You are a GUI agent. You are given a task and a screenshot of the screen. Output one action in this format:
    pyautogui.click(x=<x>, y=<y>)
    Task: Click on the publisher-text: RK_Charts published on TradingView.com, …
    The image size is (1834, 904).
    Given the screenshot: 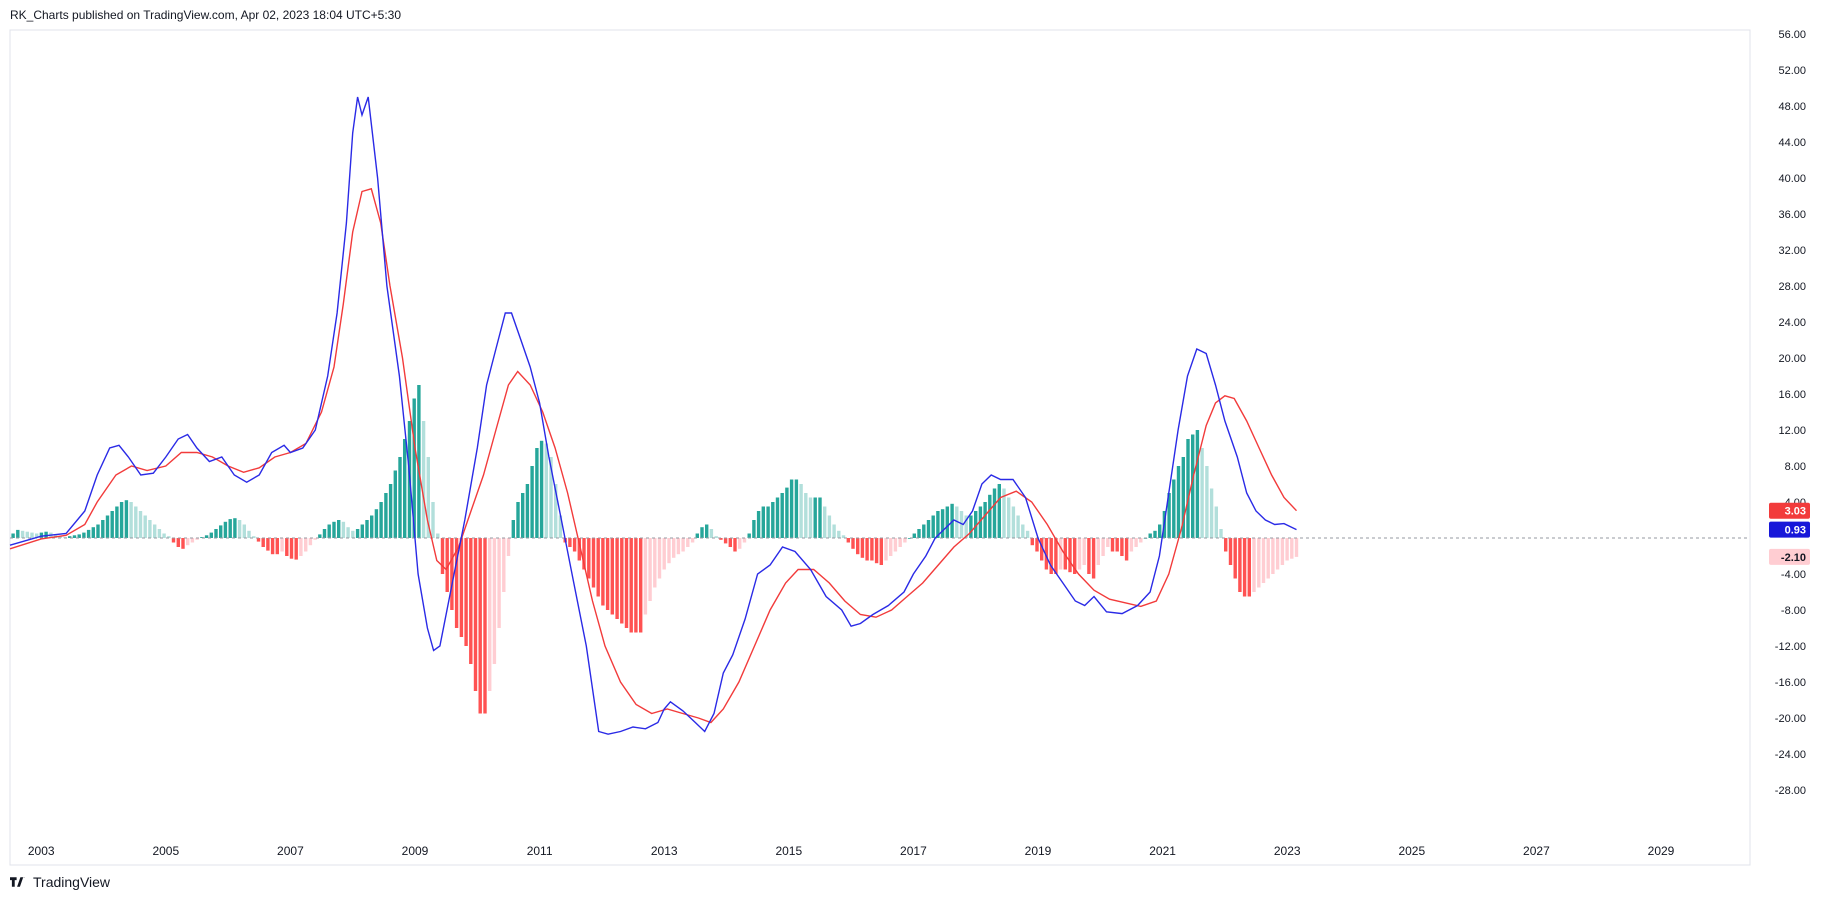 What is the action you would take?
    pyautogui.click(x=206, y=15)
    